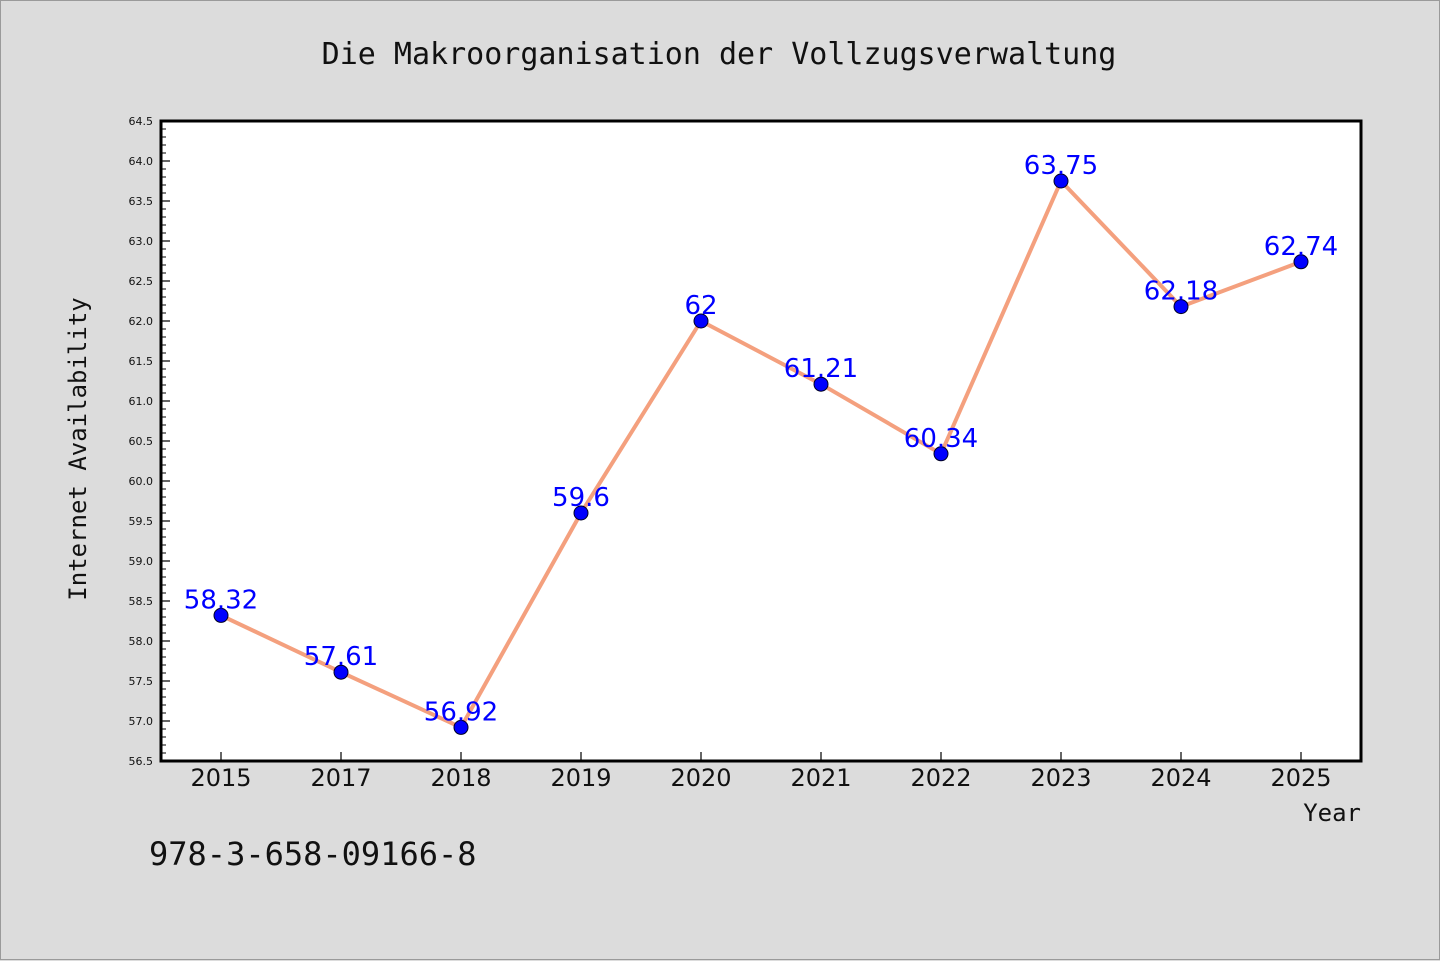 The height and width of the screenshot is (961, 1440). What do you see at coordinates (581, 498) in the screenshot?
I see `data-label: 59.6` at bounding box center [581, 498].